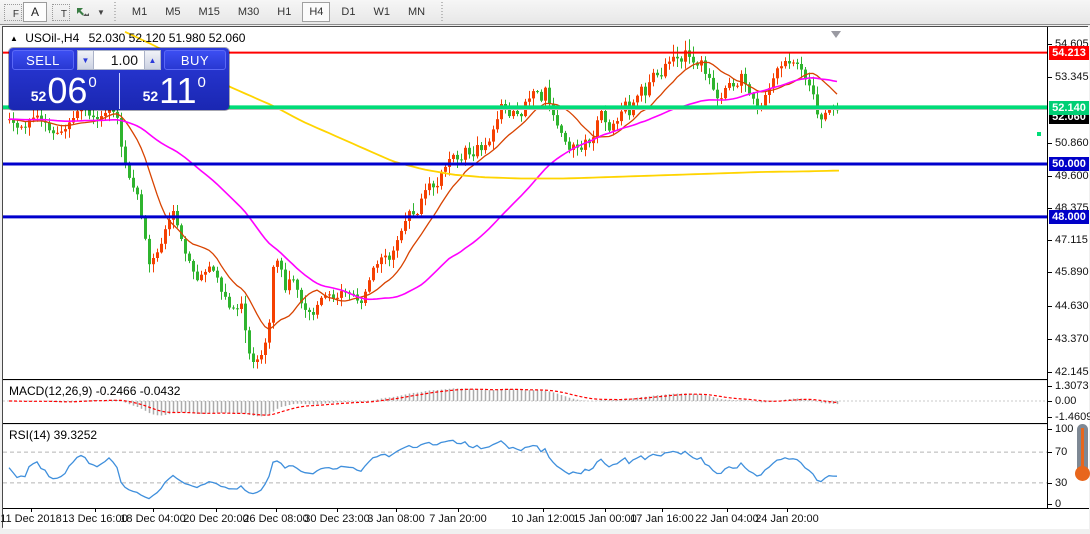 Image resolution: width=1090 pixels, height=534 pixels. Describe the element at coordinates (208, 12) in the screenshot. I see `timeframe-button-M15: M15` at that location.